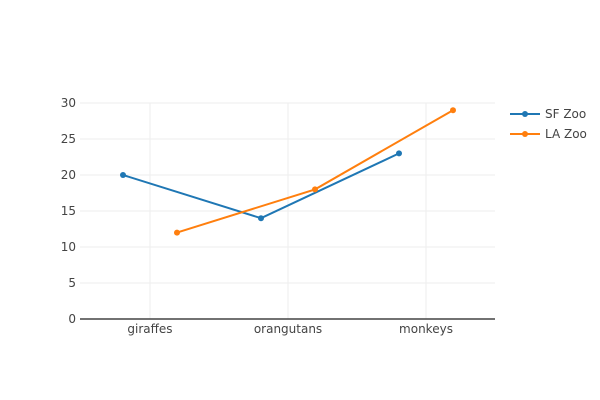 The width and height of the screenshot is (600, 400). I want to click on data-point-la-zoo-monkeys, so click(453, 110).